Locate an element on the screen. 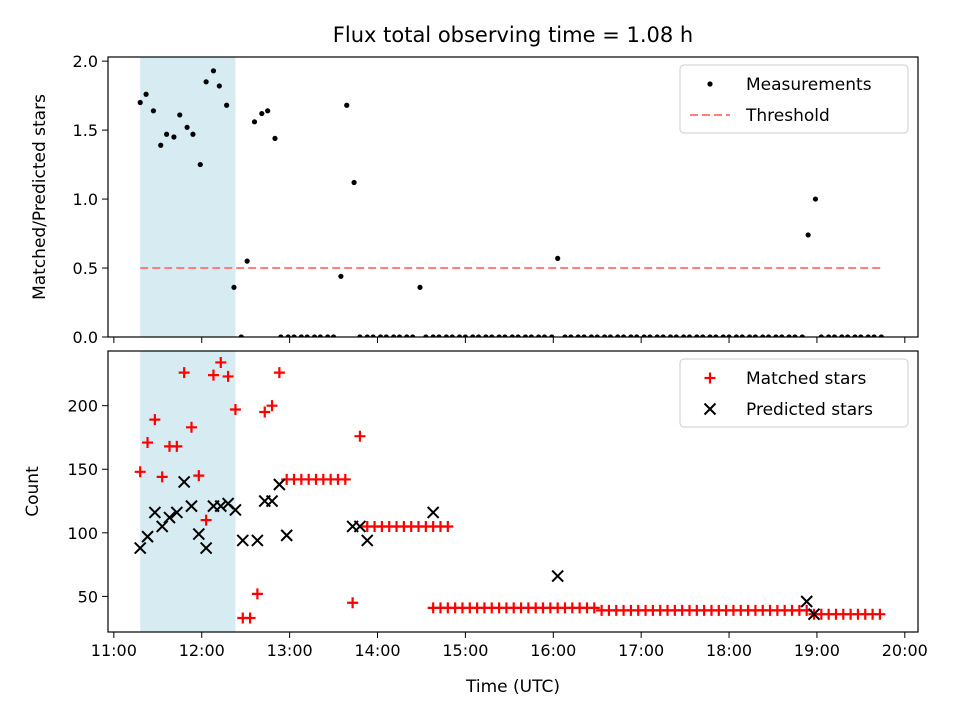  bottom-legend: Matched stars Predicted stars is located at coordinates (794, 393).